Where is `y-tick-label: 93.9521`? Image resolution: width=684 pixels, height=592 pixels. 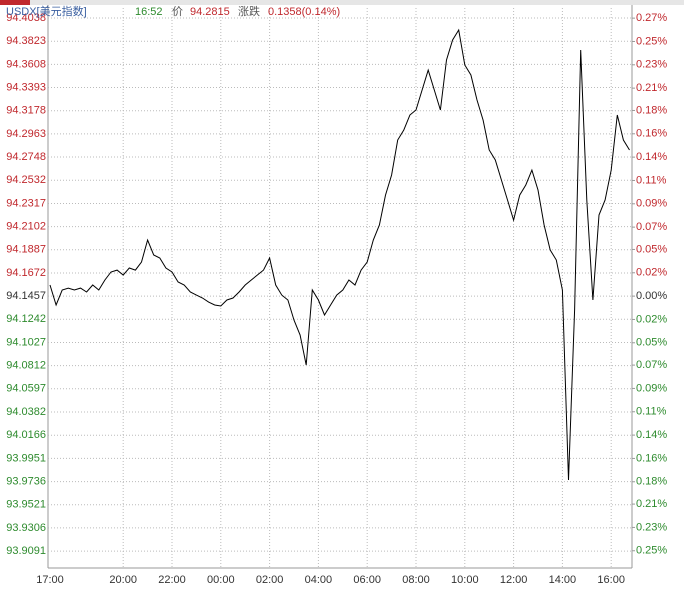 y-tick-label: 93.9521 is located at coordinates (26, 505).